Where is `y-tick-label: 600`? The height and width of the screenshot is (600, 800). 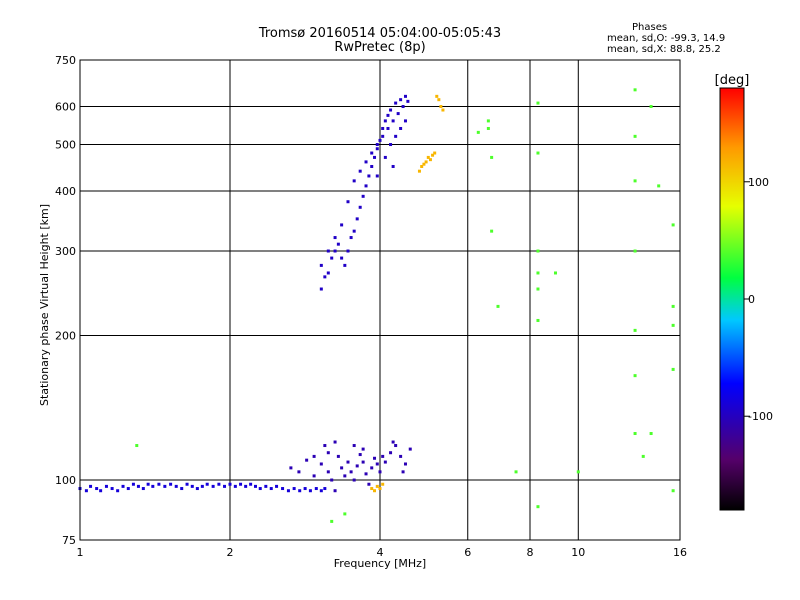 y-tick-label: 600 is located at coordinates (65, 107).